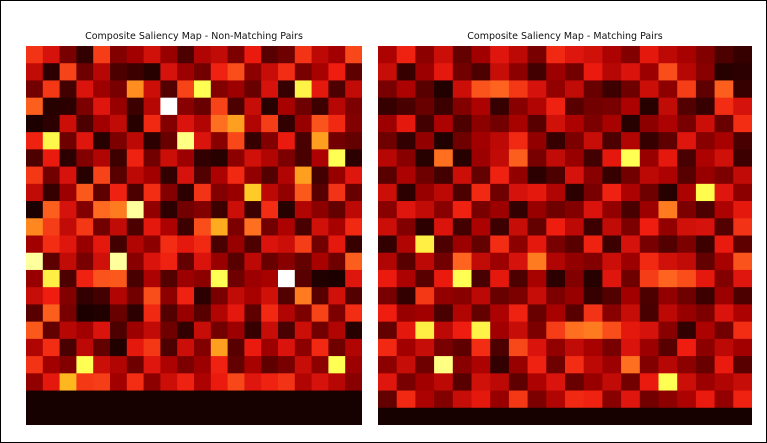 The height and width of the screenshot is (443, 767). I want to click on heatmap-cell-r11-c15, so click(287, 244).